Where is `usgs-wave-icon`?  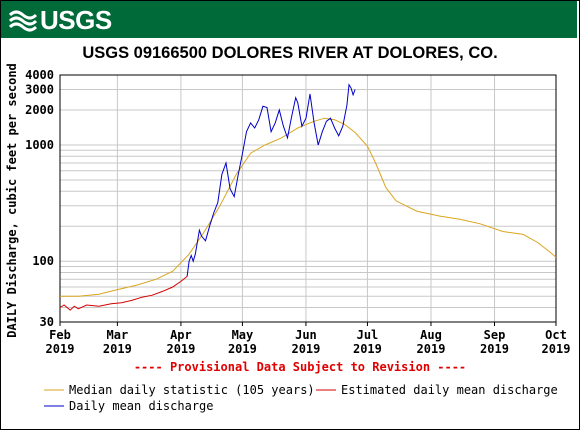 usgs-wave-icon is located at coordinates (23, 21).